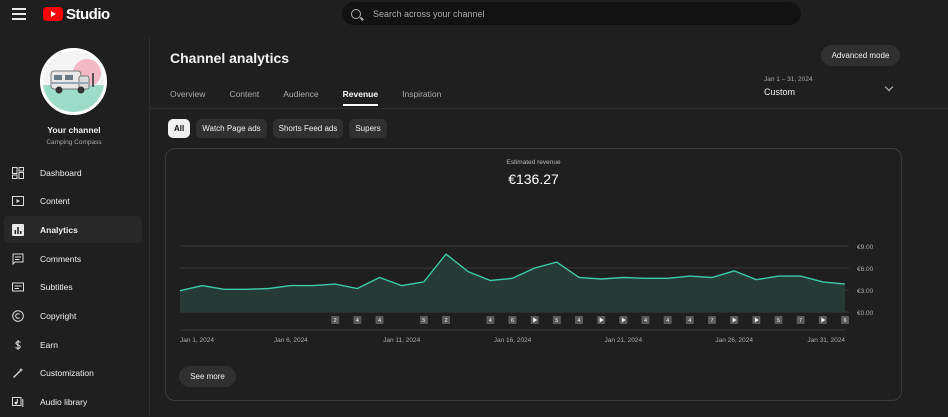  I want to click on comments-icon, so click(18, 259).